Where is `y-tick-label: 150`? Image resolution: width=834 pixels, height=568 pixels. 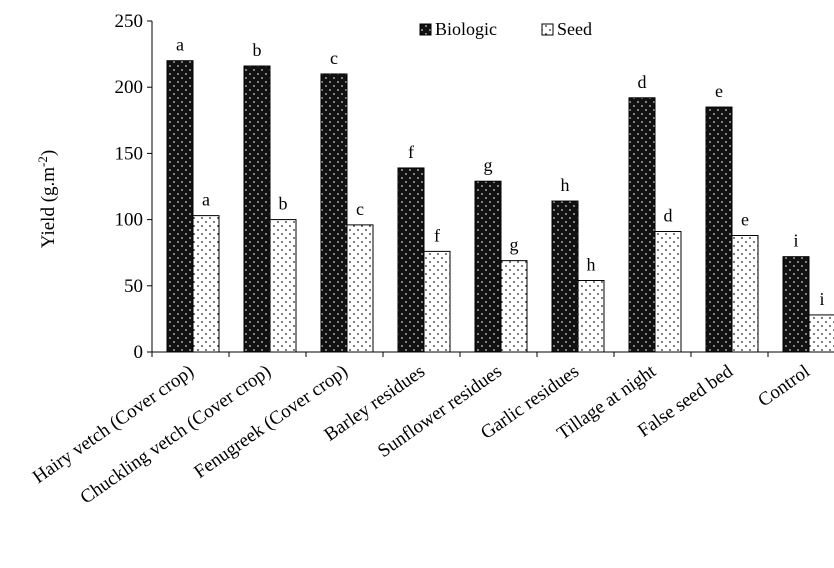
y-tick-label: 150 is located at coordinates (129, 153).